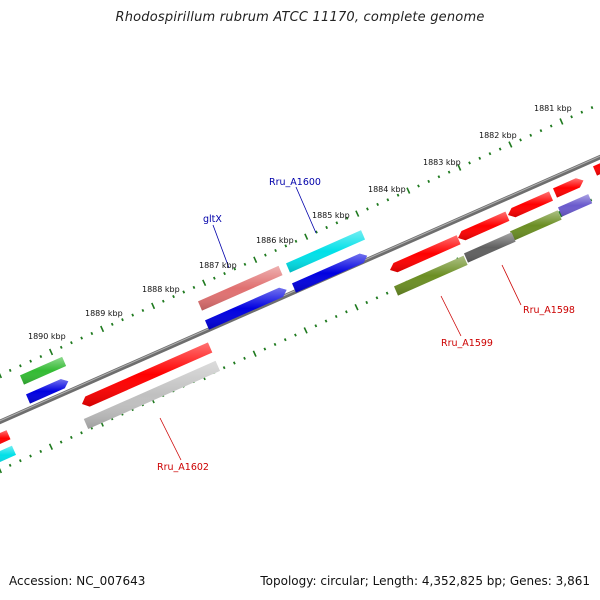 The height and width of the screenshot is (600, 600). I want to click on scale-label-1888: 1888 kbp, so click(161, 289).